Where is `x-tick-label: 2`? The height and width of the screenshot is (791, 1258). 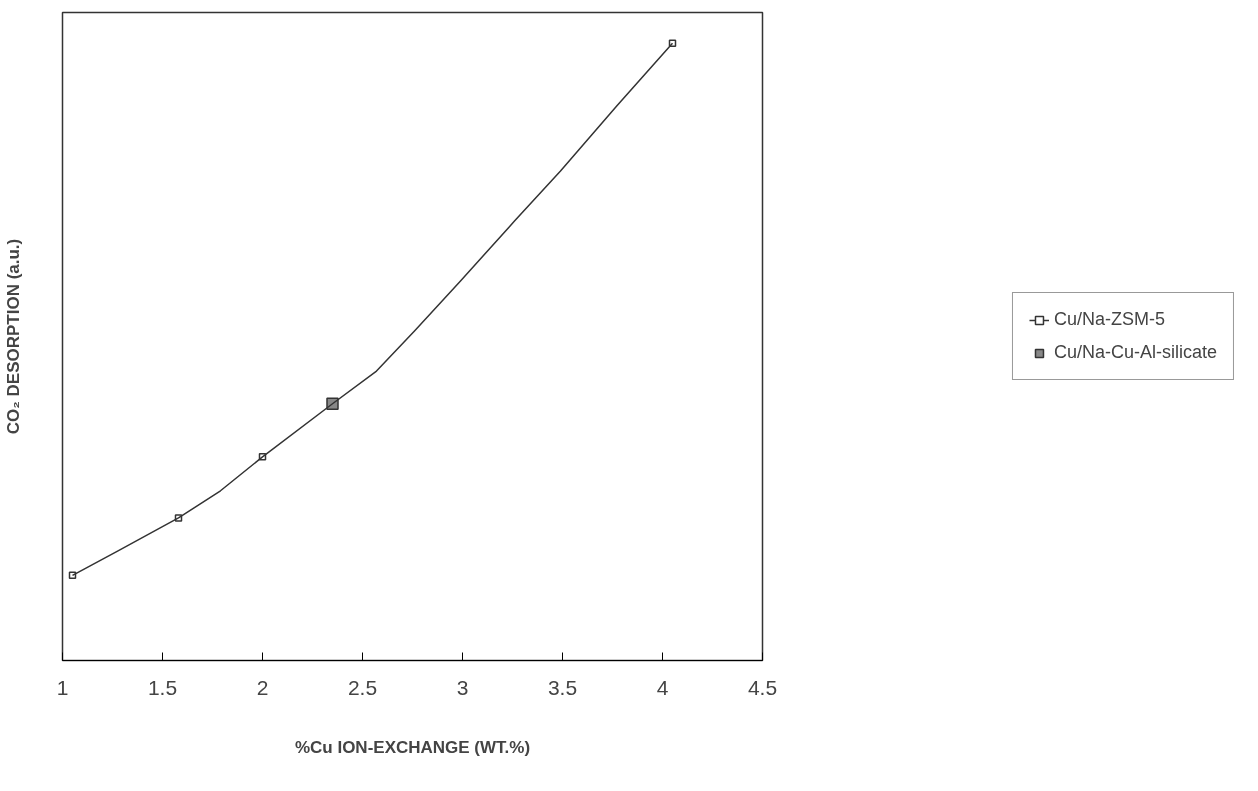
x-tick-label: 2 is located at coordinates (262, 687).